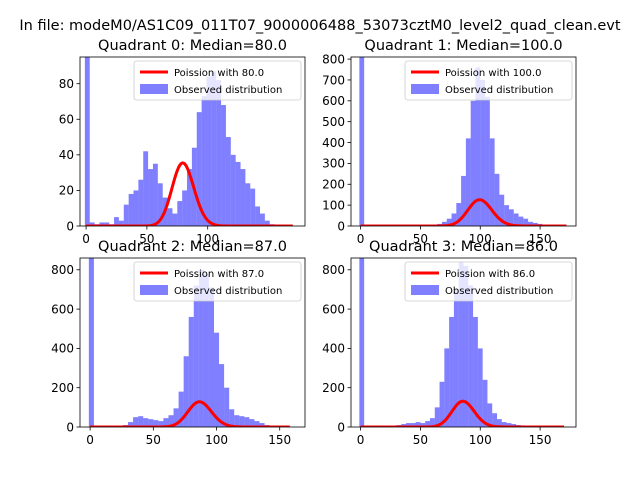  Describe the element at coordinates (463, 247) in the screenshot. I see `subplot-title: Quadrant 3: Median=86.0` at that location.